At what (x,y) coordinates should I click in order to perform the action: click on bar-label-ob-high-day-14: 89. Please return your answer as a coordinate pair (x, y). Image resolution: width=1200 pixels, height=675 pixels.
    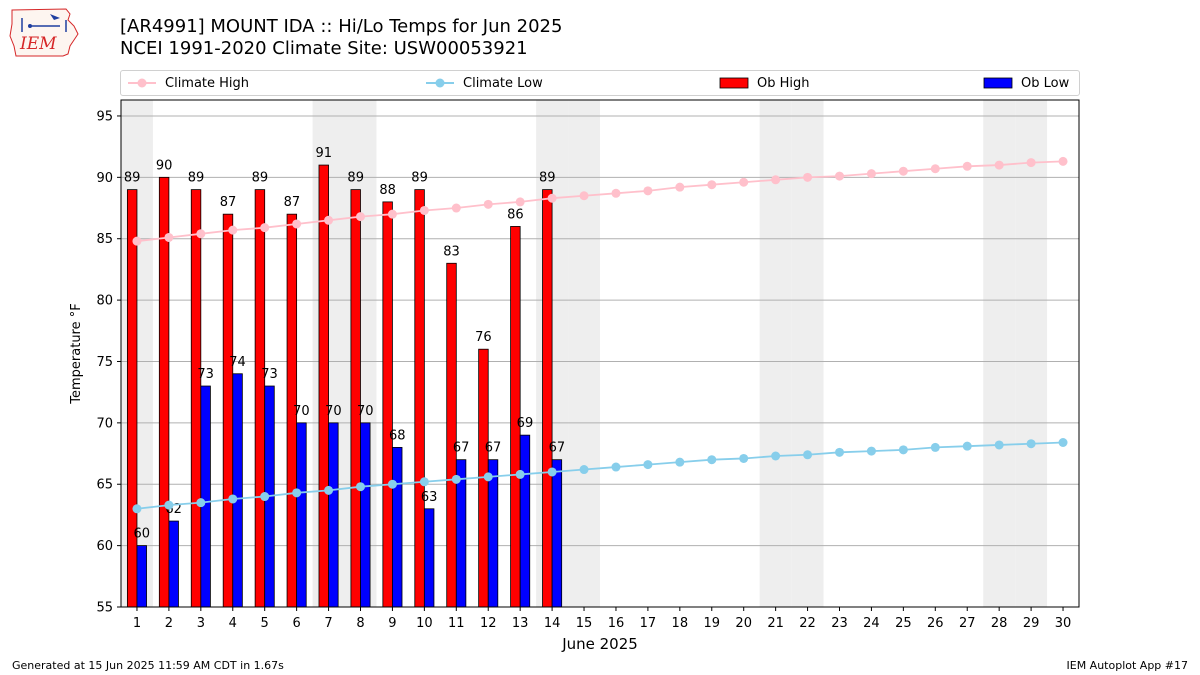
    Looking at the image, I should click on (547, 178).